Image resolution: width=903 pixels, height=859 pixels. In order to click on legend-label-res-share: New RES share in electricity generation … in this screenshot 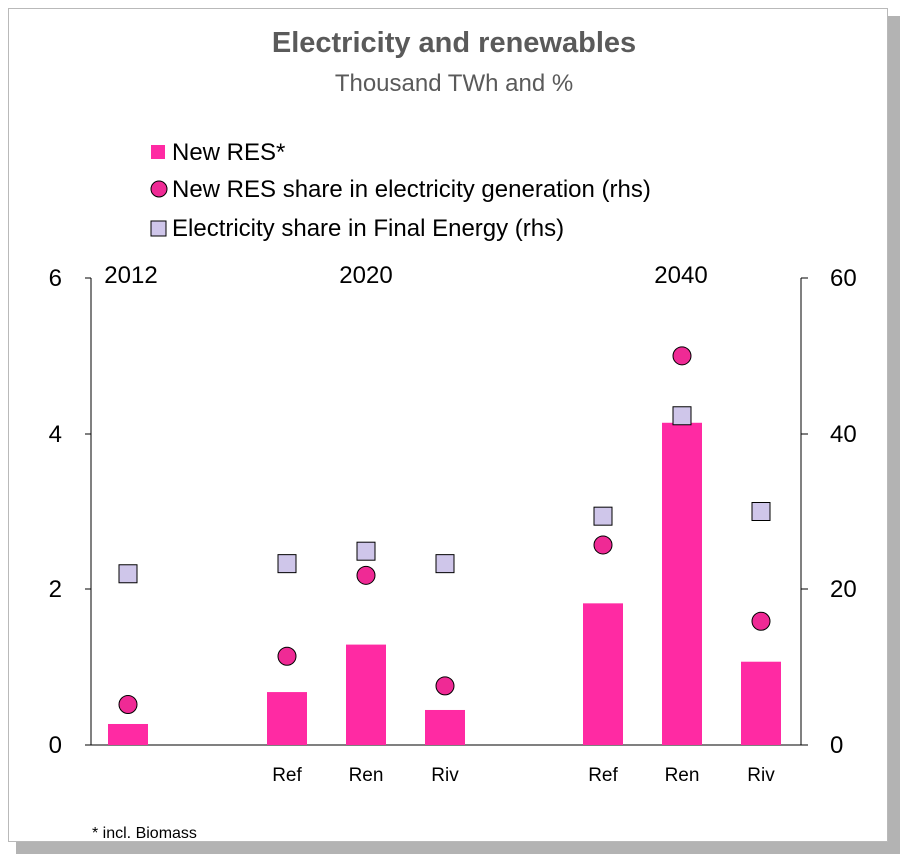, I will do `click(411, 189)`.